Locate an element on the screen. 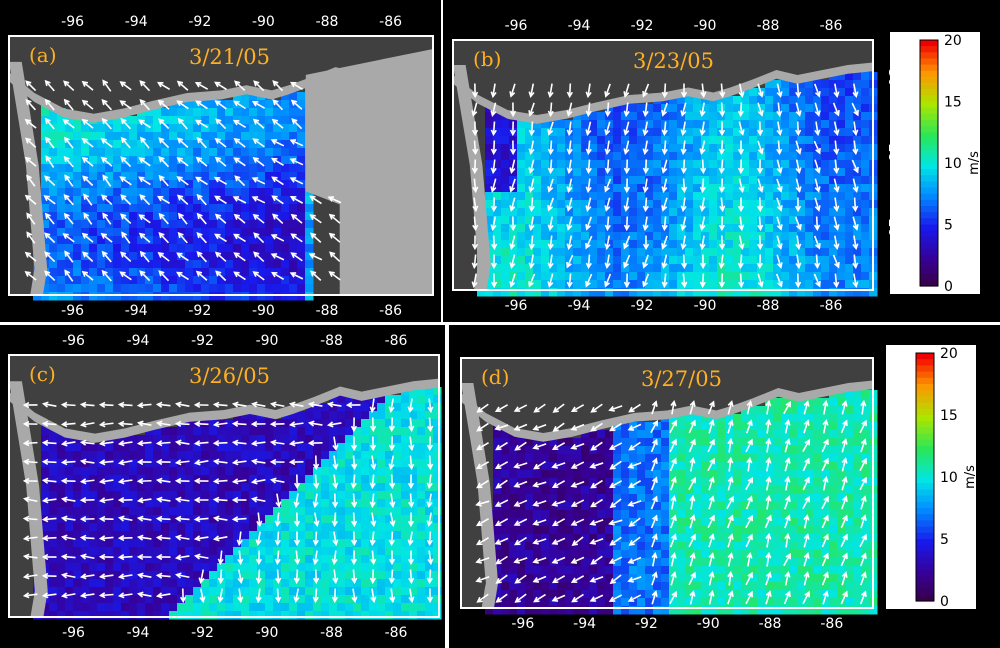 The height and width of the screenshot is (648, 1000). lon-tick-label-top: -90 is located at coordinates (263, 22).